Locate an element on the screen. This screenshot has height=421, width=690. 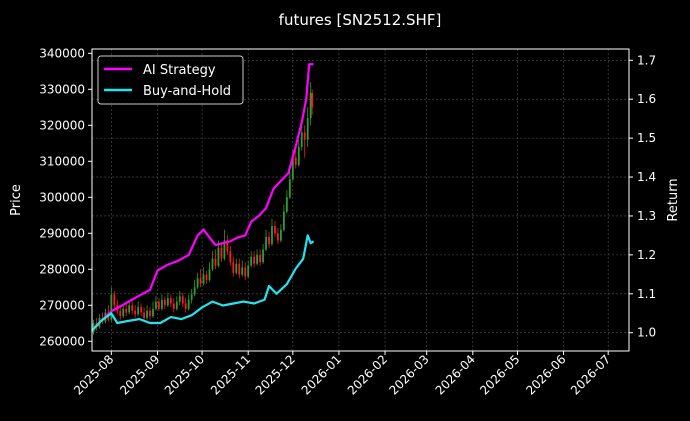
y-right-tick-label: 1.6 is located at coordinates (646, 99).